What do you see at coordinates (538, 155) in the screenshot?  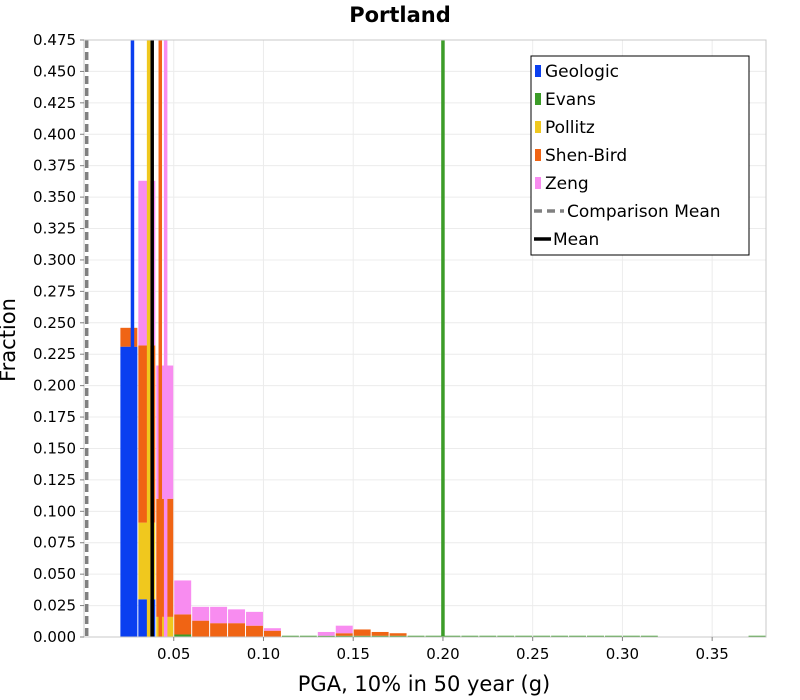 I see `legend-swatch-shen-bird` at bounding box center [538, 155].